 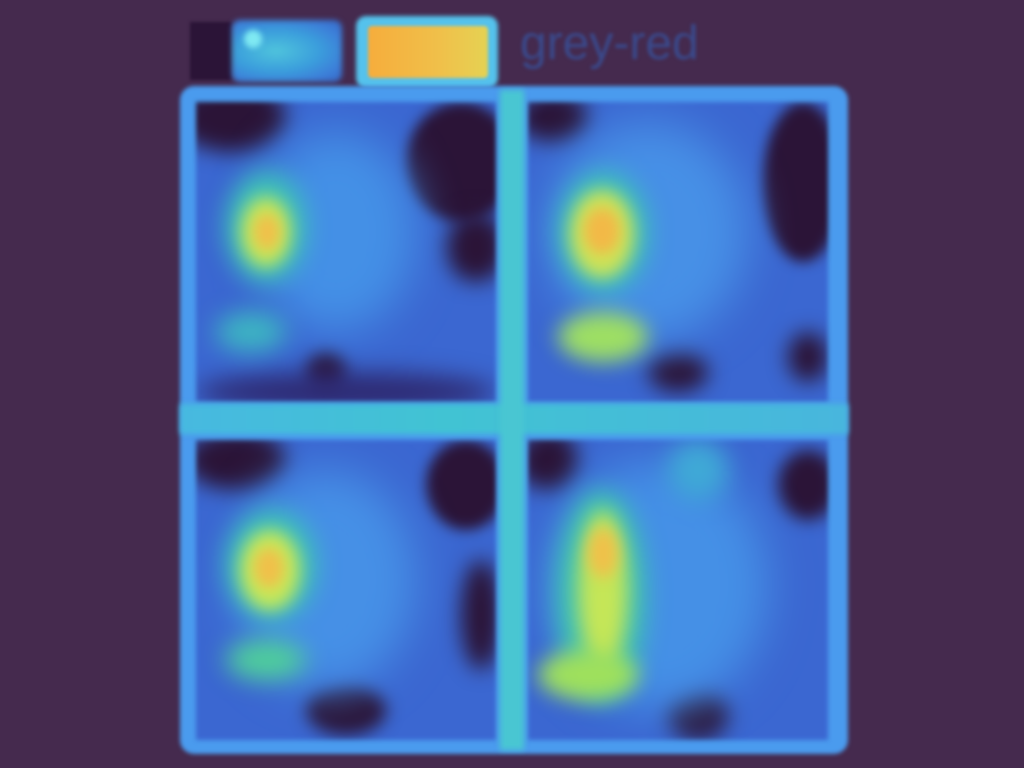 I want to click on vertical-divider, so click(x=512, y=420).